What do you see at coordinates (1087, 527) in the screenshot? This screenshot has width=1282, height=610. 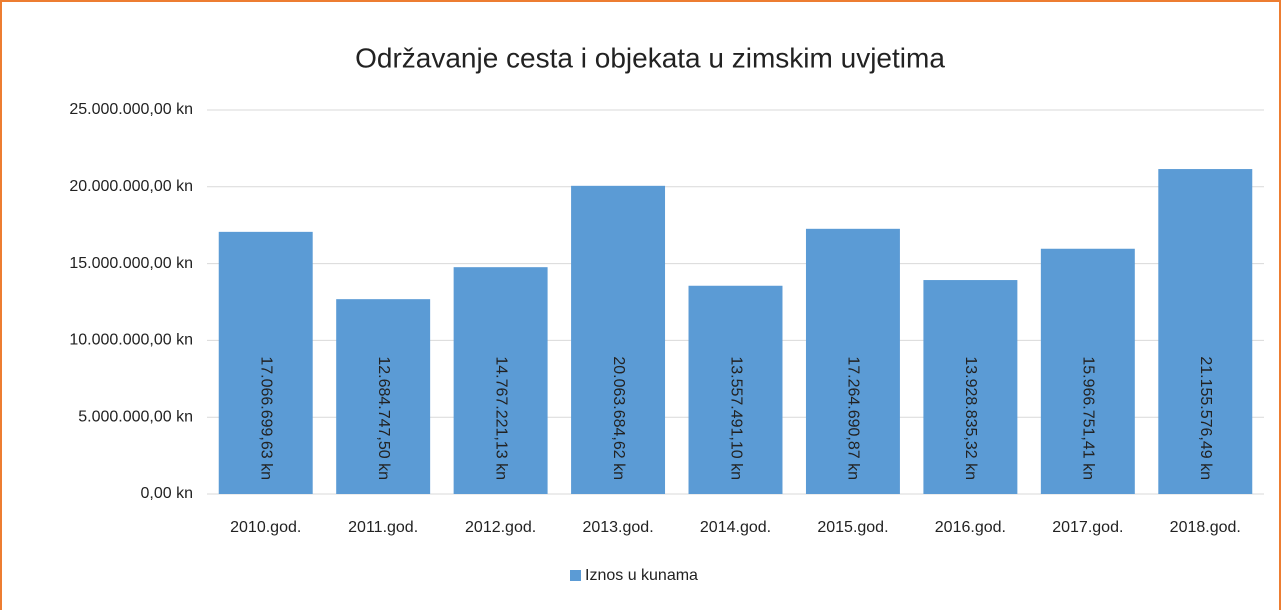 I see `x-tick-label: 2017.god.` at bounding box center [1087, 527].